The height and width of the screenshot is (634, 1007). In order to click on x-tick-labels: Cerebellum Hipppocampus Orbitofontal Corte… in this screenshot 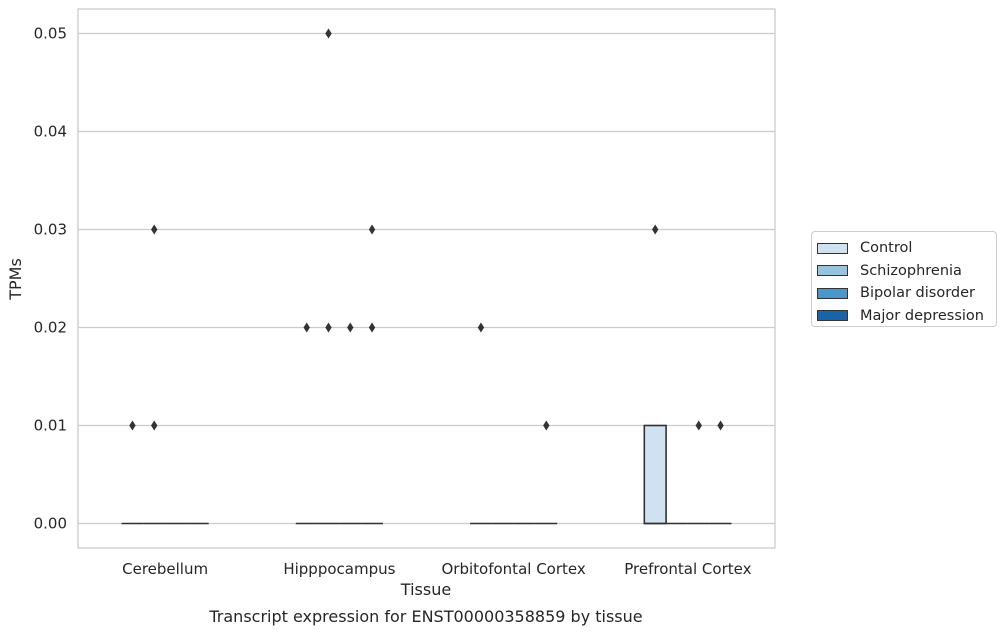, I will do `click(436, 569)`.